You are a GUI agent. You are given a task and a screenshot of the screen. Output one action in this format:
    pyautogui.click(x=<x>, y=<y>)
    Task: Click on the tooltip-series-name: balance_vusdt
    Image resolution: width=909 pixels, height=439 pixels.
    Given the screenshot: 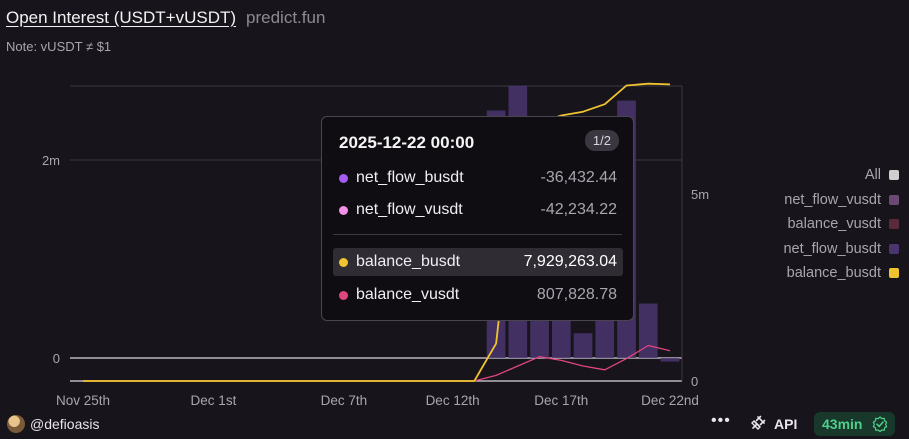 What is the action you would take?
    pyautogui.click(x=408, y=294)
    